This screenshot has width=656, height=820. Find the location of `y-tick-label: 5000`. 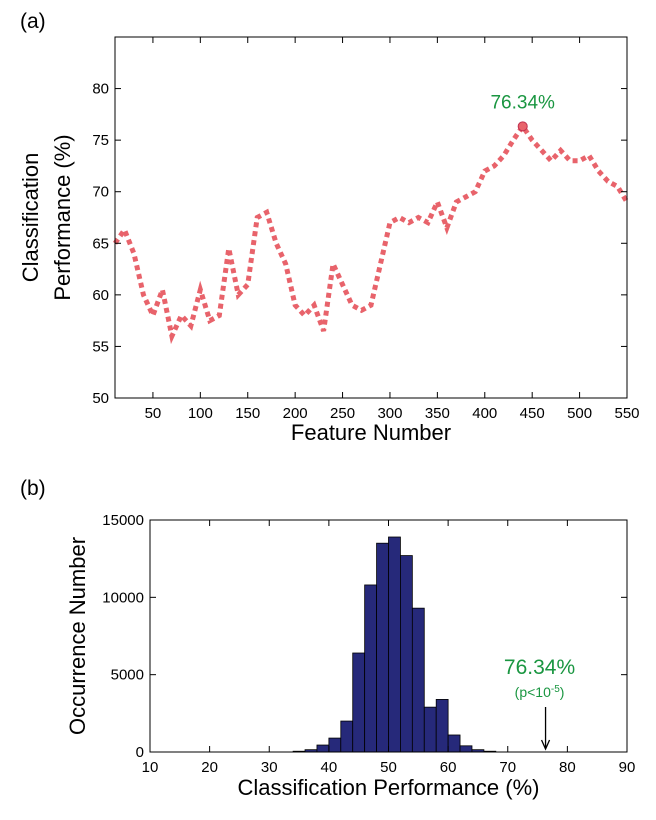

y-tick-label: 5000 is located at coordinates (127, 675).